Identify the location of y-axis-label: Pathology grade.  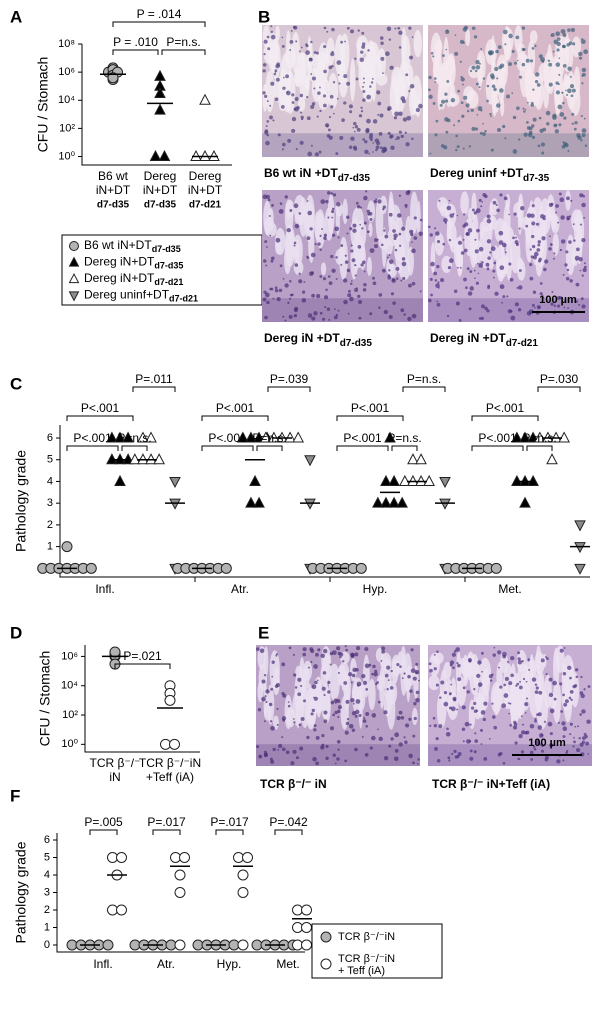
(21, 501).